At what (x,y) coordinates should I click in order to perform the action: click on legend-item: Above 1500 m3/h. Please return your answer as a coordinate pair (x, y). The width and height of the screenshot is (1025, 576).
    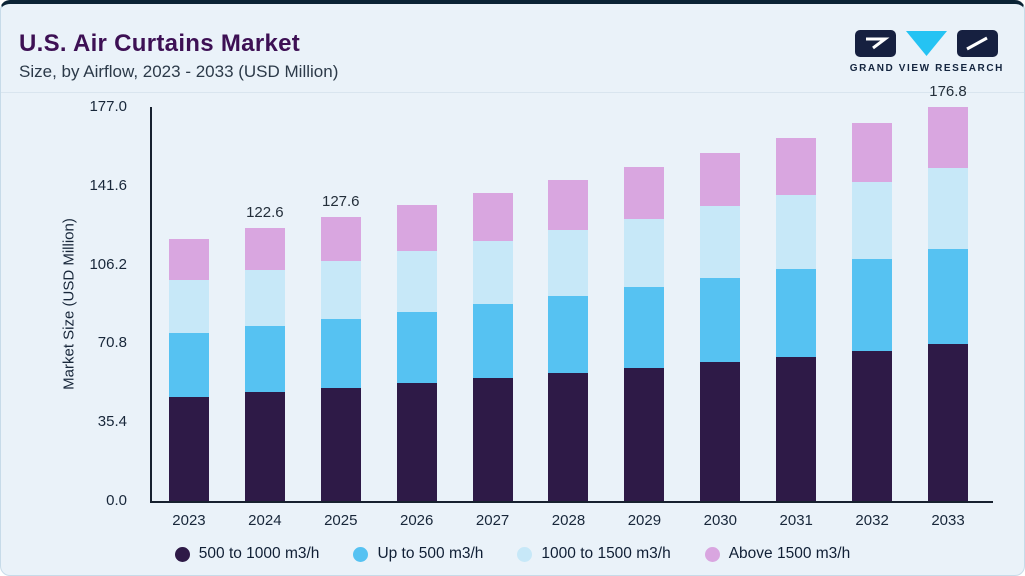
    Looking at the image, I should click on (777, 554).